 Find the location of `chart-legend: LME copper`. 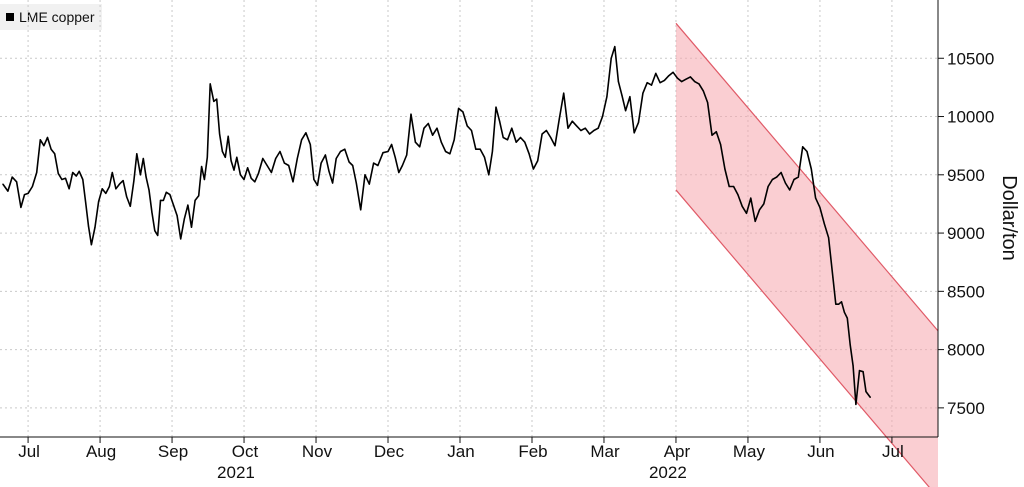

chart-legend: LME copper is located at coordinates (51, 17).